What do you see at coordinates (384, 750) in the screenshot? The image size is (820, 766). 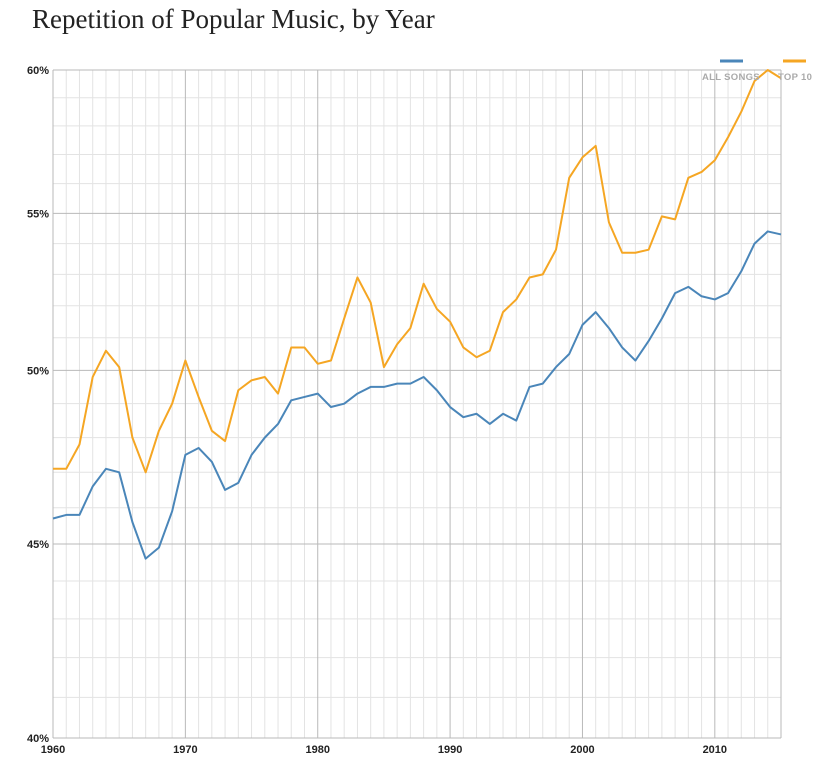 I see `x-axis-labels: 1960 1970 1980 1990 2000 2010` at bounding box center [384, 750].